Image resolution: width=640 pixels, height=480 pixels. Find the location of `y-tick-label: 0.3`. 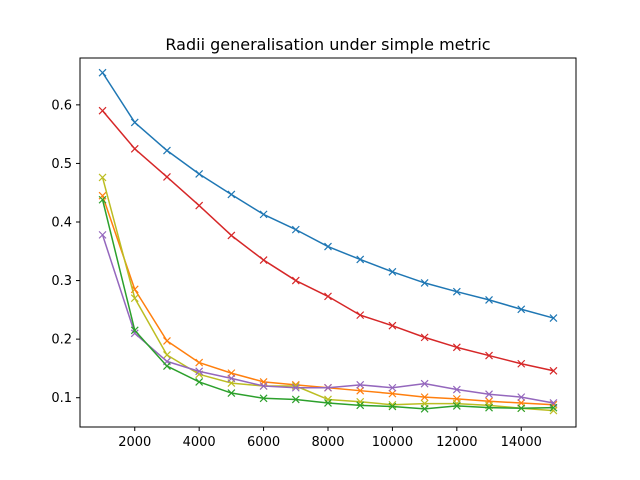

y-tick-label: 0.3 is located at coordinates (61, 281).